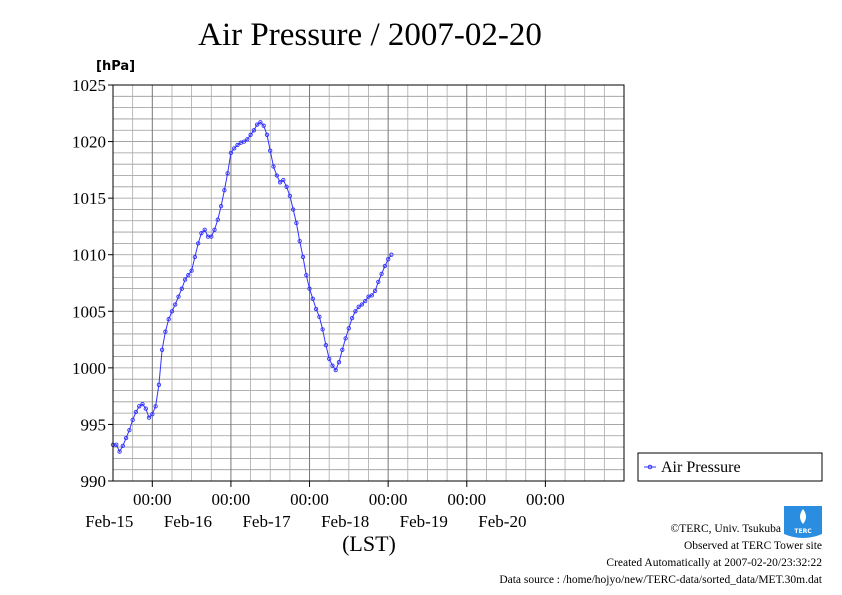  I want to click on legend: Air Pressure, so click(730, 467).